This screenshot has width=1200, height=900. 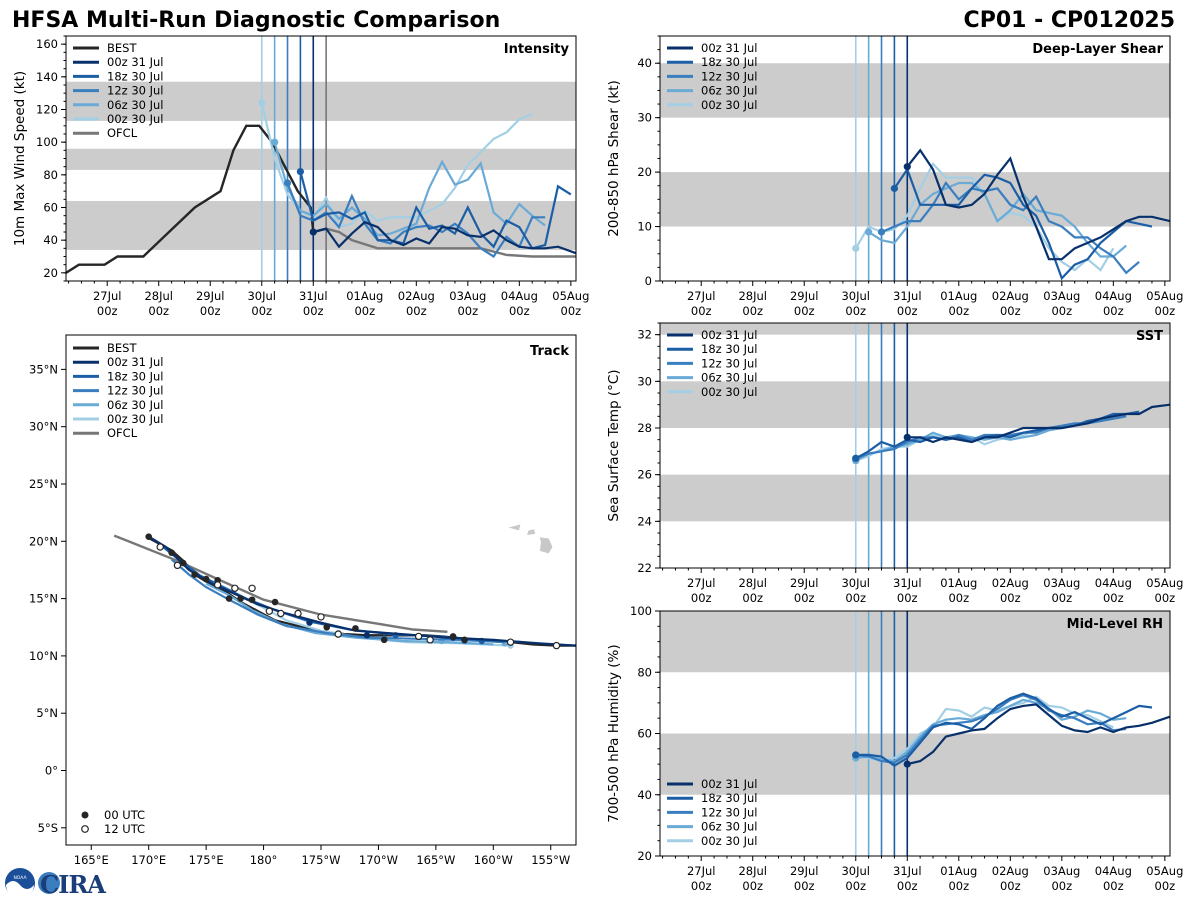 I want to click on track-plot, so click(x=344, y=587).